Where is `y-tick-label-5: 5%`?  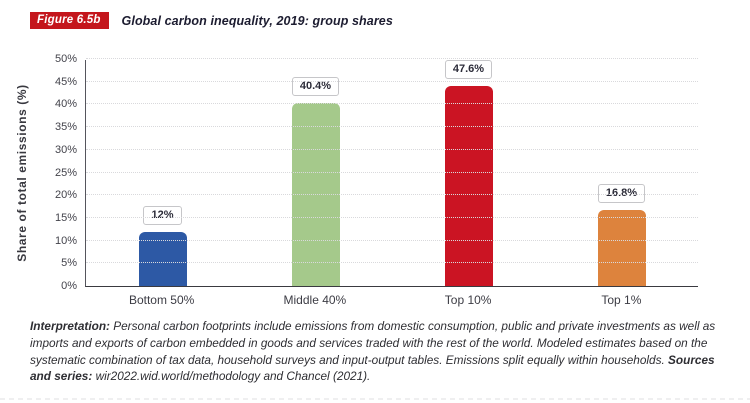
y-tick-label-5: 5% is located at coordinates (69, 263).